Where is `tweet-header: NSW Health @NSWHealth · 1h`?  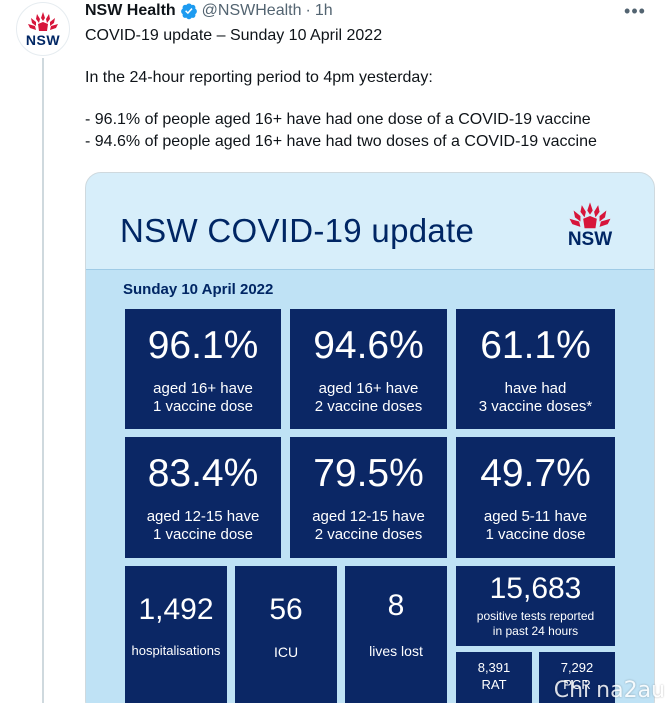 tweet-header: NSW Health @NSWHealth · 1h is located at coordinates (209, 11).